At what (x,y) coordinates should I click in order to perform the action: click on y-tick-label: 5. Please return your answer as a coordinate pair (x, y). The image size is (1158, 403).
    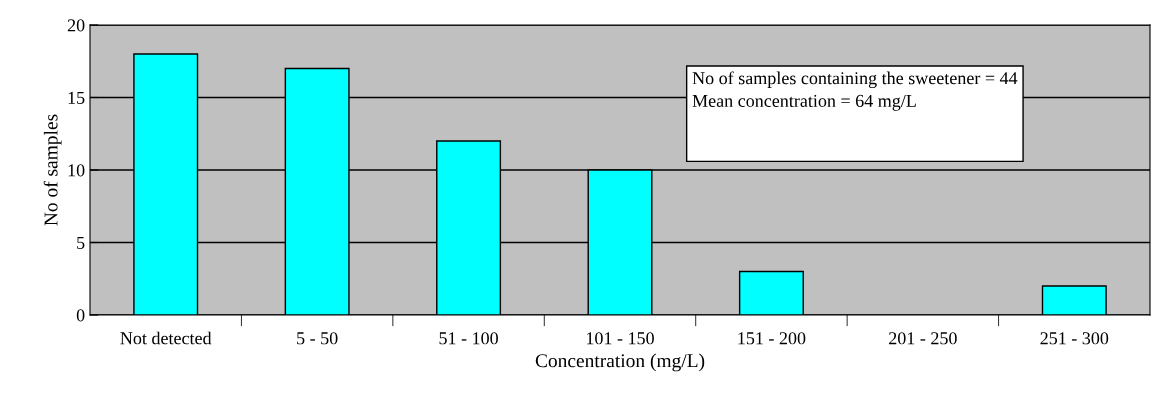
    Looking at the image, I should click on (81, 242).